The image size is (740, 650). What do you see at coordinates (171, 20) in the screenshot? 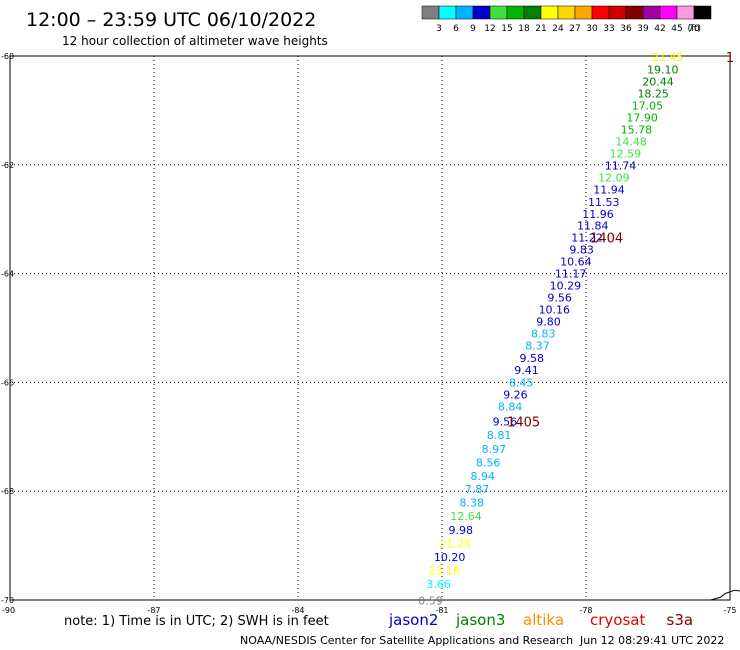
I see `chart-title: 12:00 – 23:59 UTC 06/10/2022` at bounding box center [171, 20].